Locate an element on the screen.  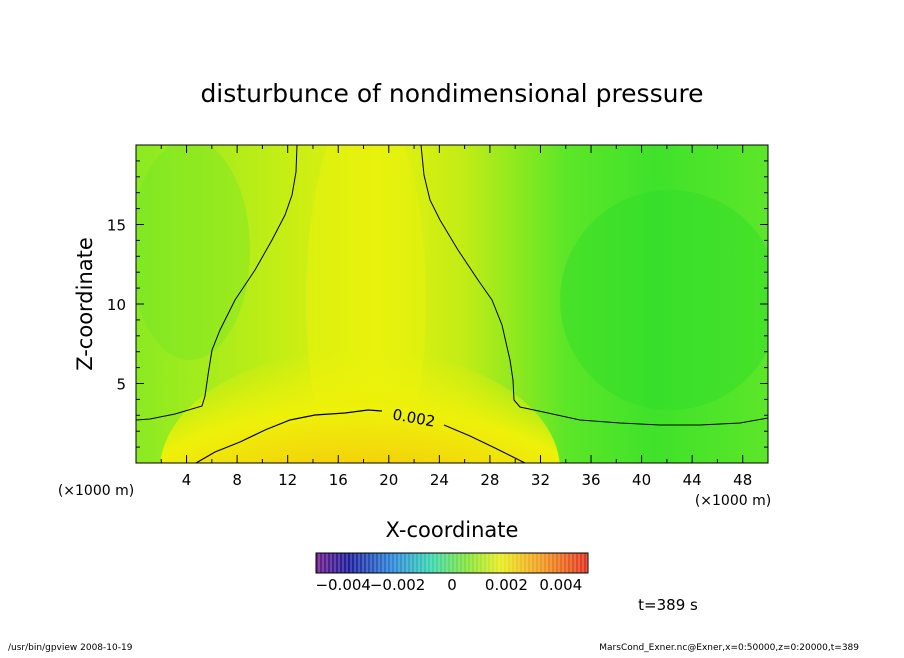
colorbar-stripes is located at coordinates (453, 563).